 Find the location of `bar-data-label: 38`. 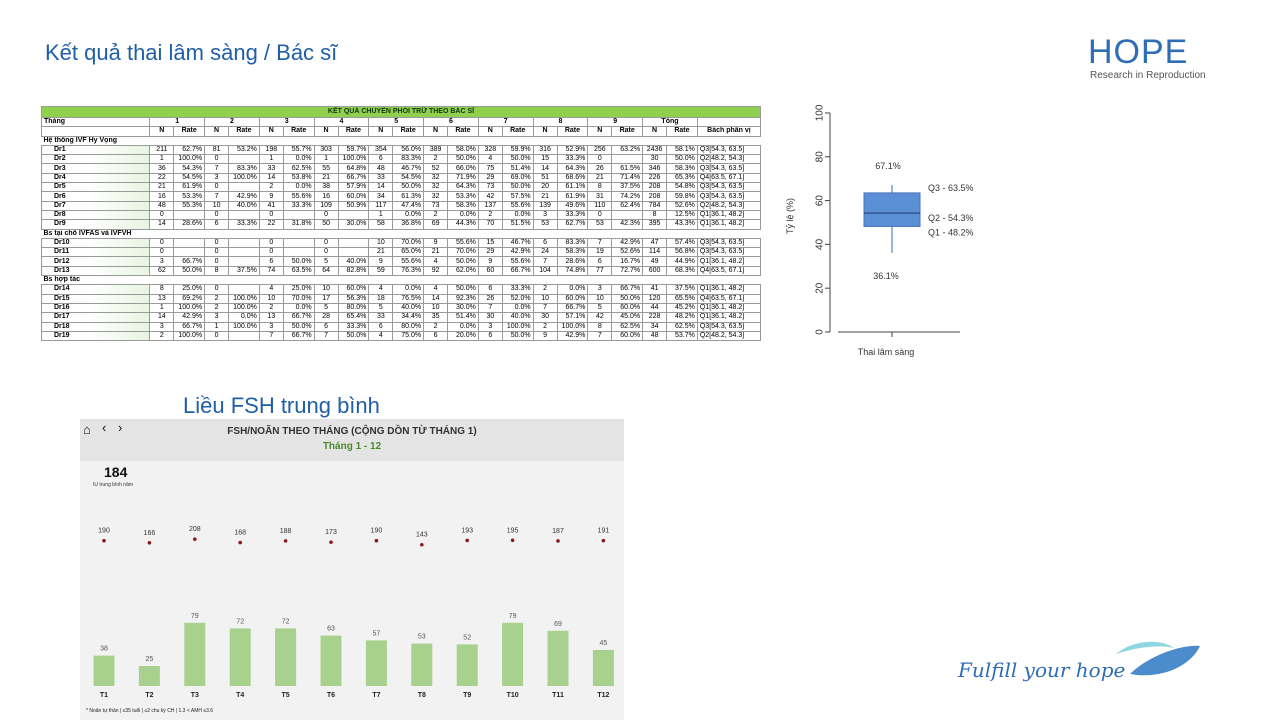

bar-data-label: 38 is located at coordinates (104, 649).